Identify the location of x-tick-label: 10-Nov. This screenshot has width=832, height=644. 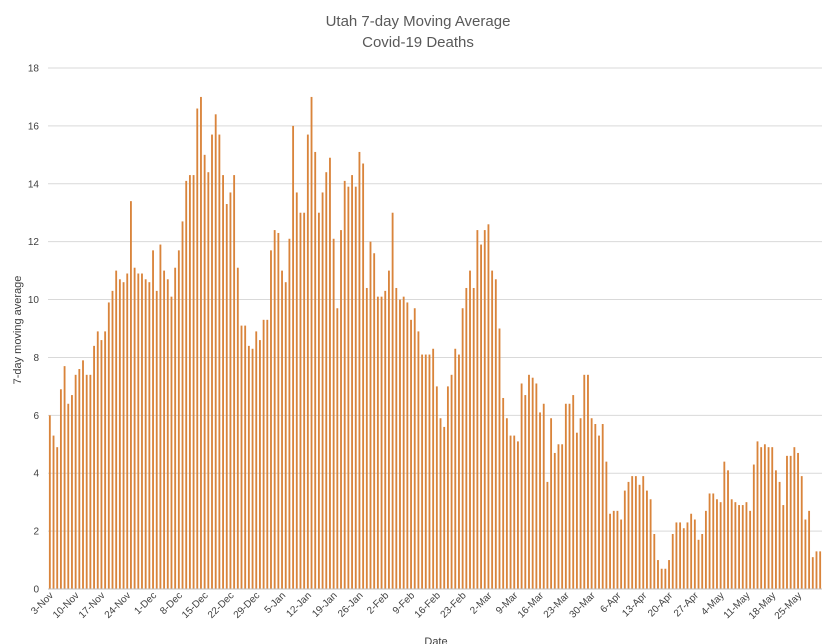
(66, 605).